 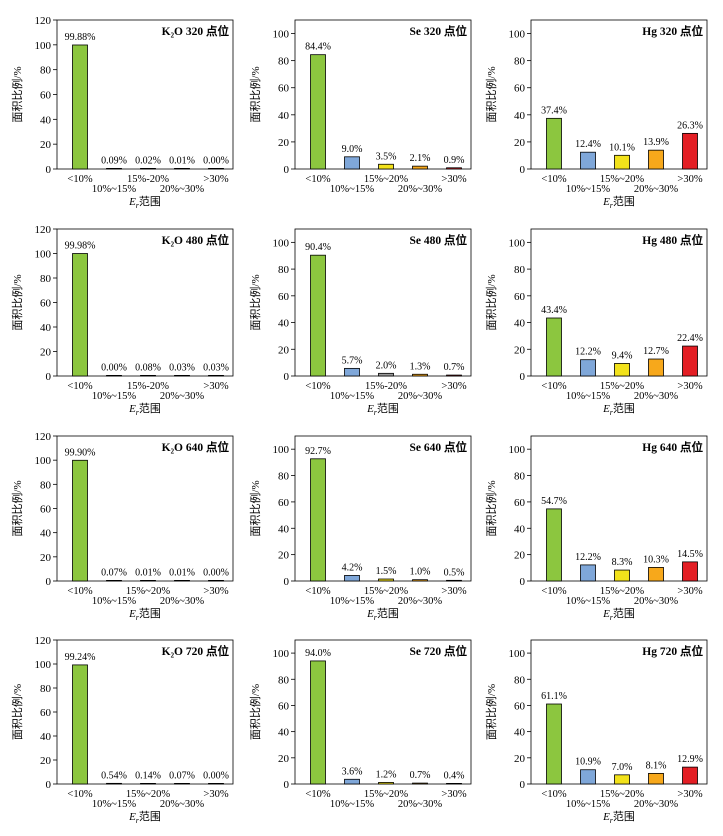 What do you see at coordinates (588, 762) in the screenshot?
I see `data-label: 10.9%` at bounding box center [588, 762].